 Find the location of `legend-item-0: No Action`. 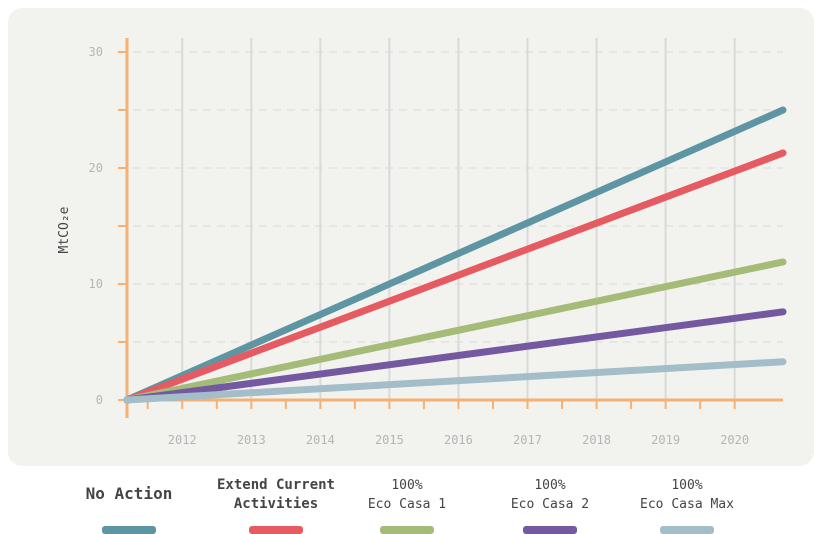

legend-item-0: No Action is located at coordinates (129, 505).